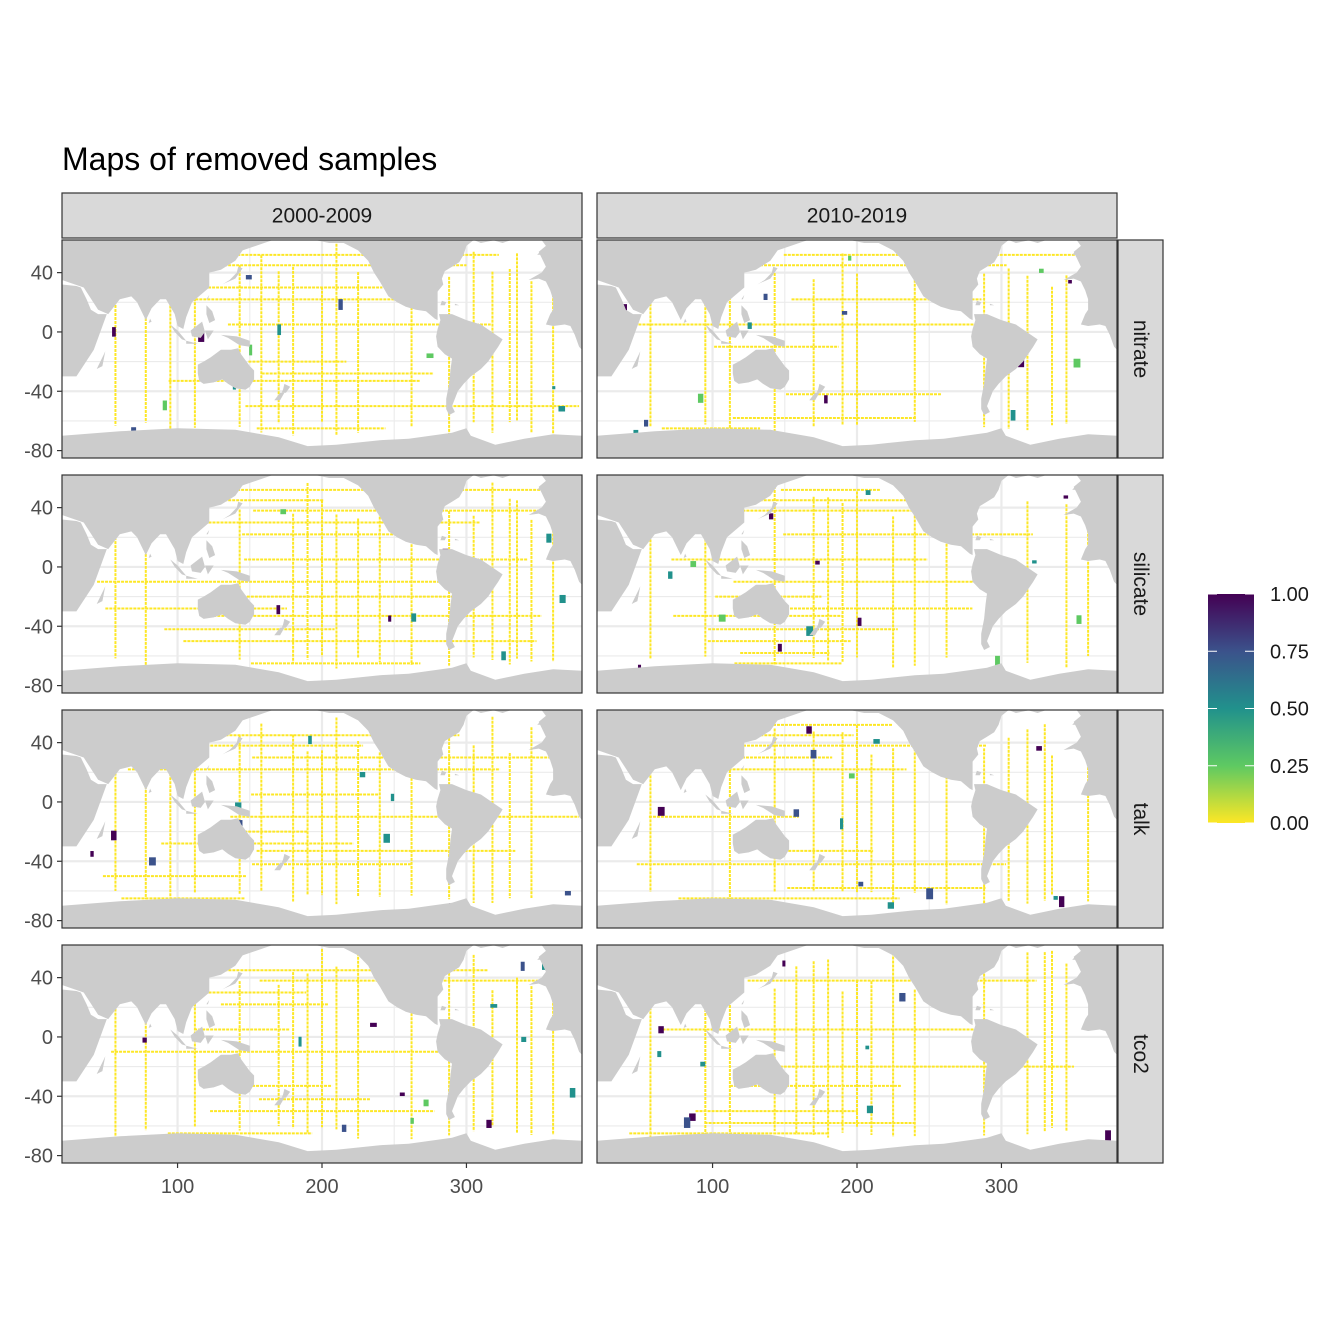 The image size is (1344, 1344). What do you see at coordinates (1289, 767) in the screenshot?
I see `legend-label: 0.25` at bounding box center [1289, 767].